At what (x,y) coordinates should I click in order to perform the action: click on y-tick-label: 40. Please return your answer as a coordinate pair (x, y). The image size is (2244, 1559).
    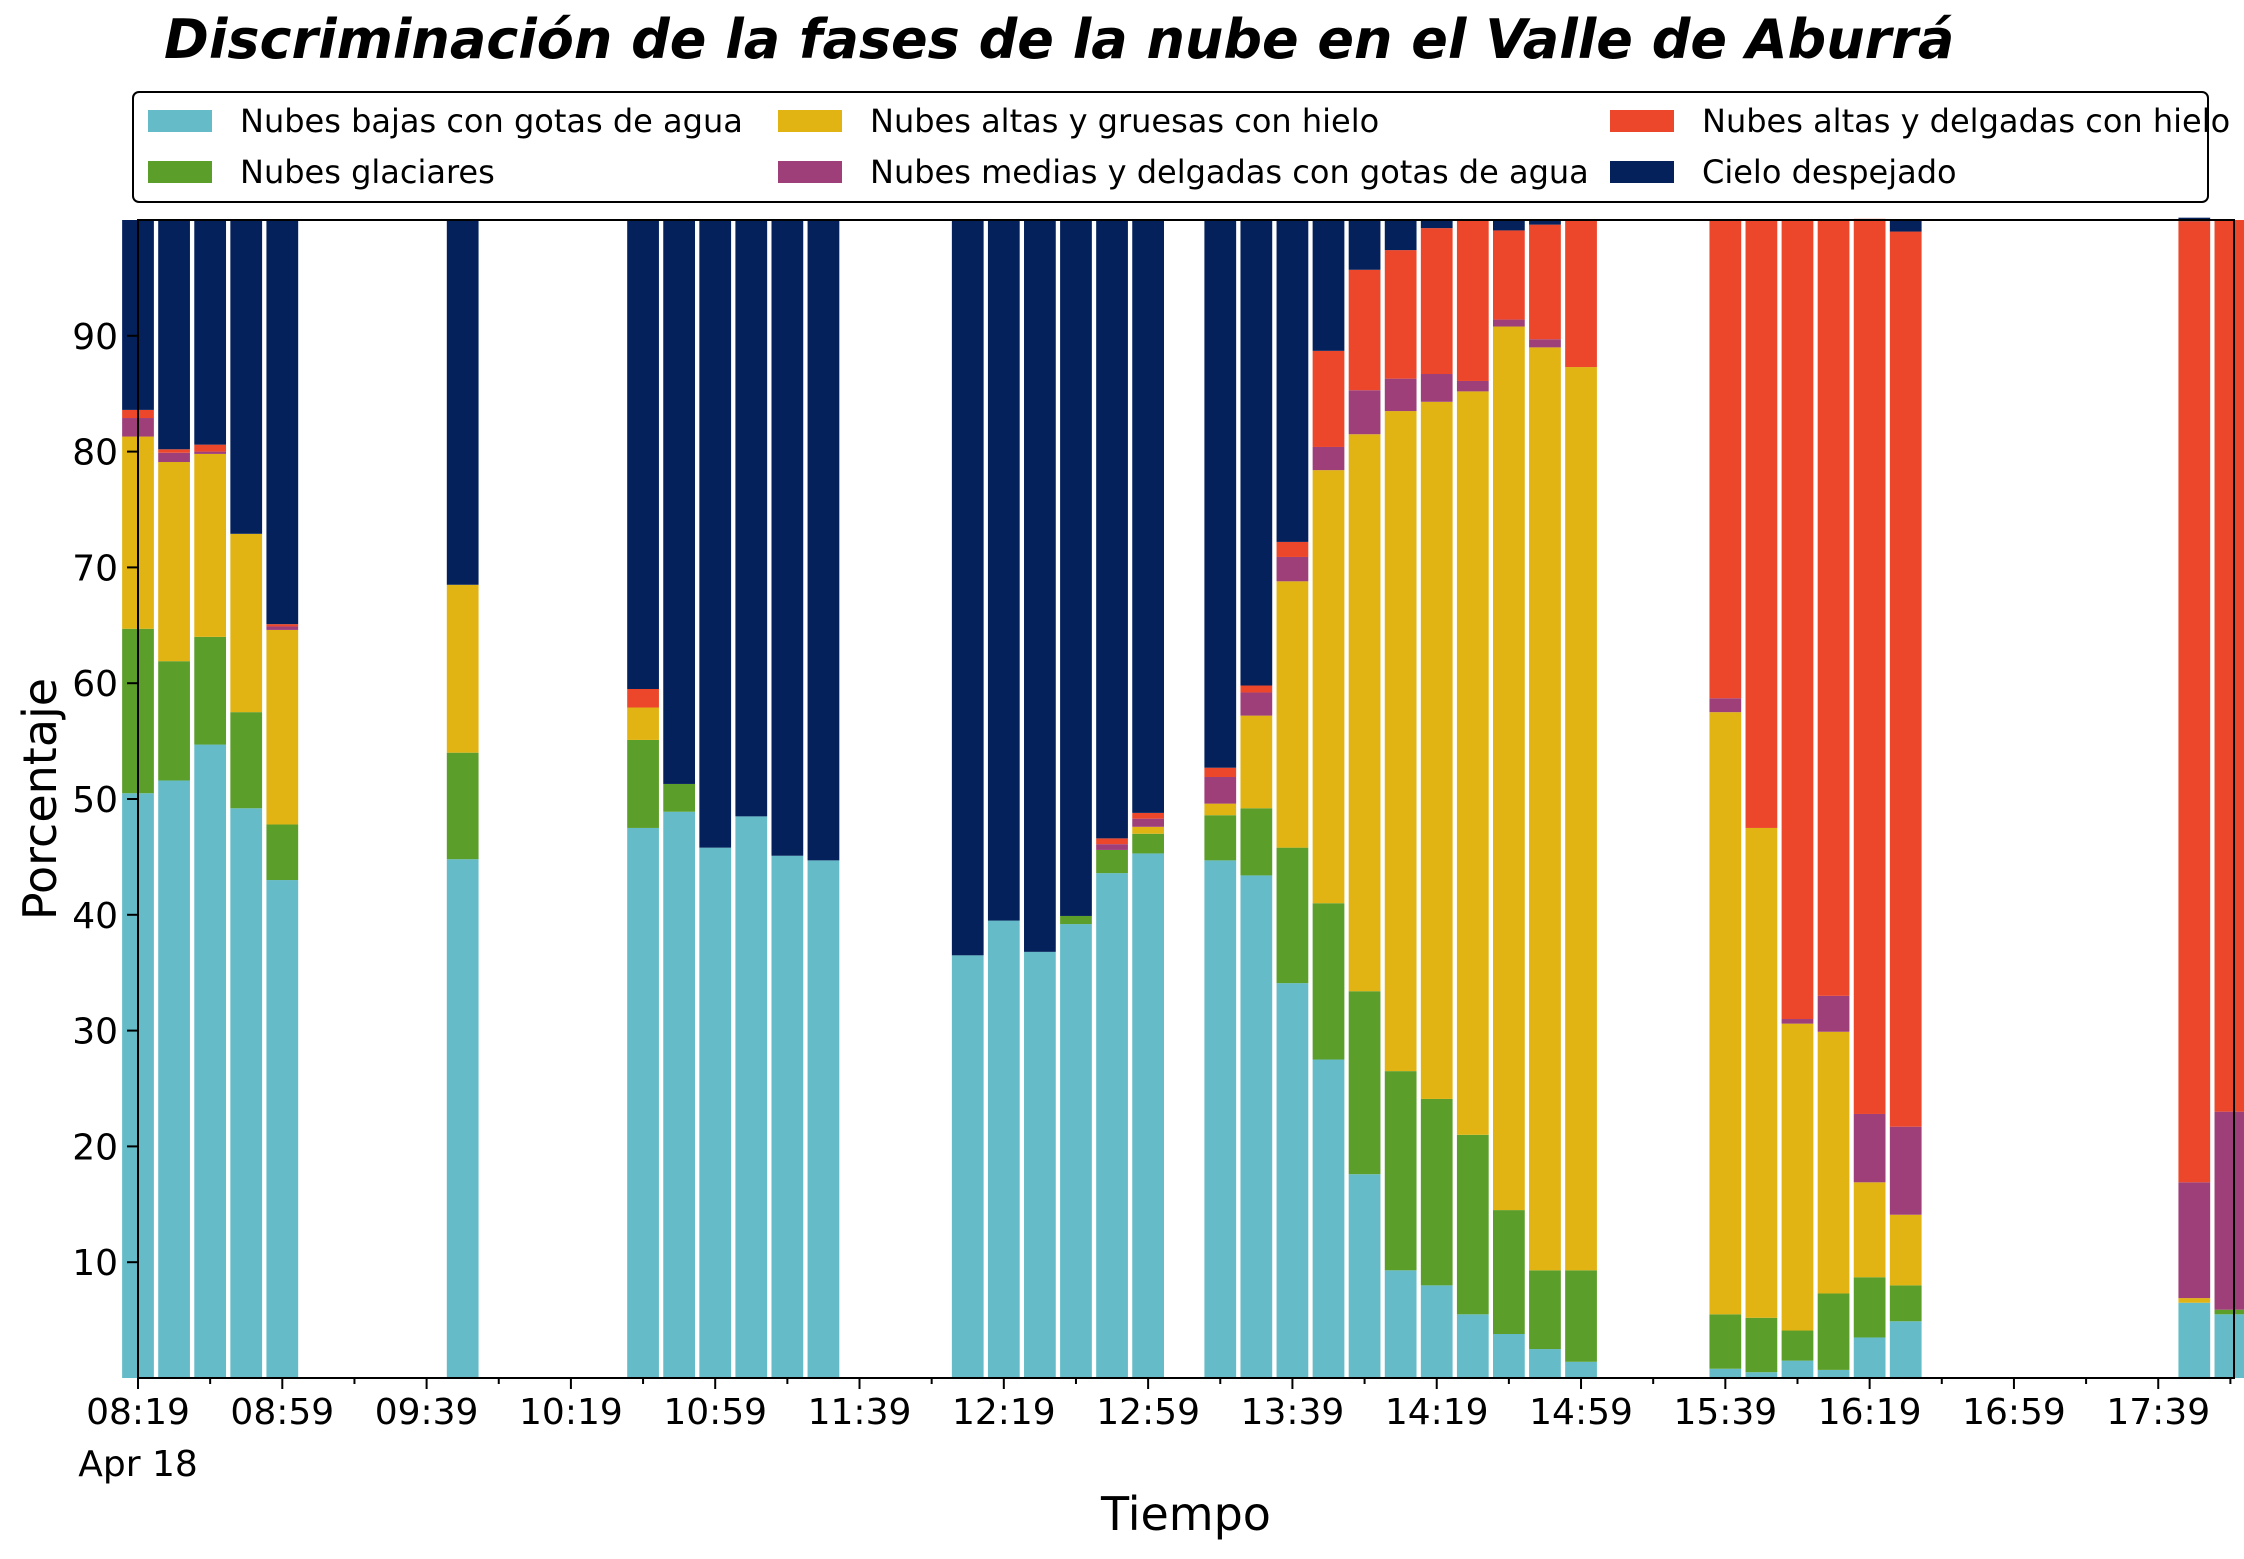
    Looking at the image, I should click on (95, 916).